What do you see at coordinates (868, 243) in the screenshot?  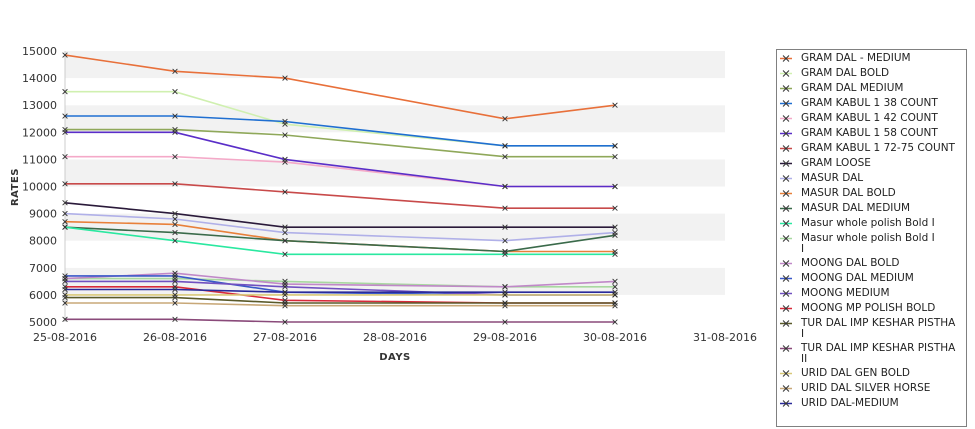 I see `legend-label: Masur whole polish Bold I I` at bounding box center [868, 243].